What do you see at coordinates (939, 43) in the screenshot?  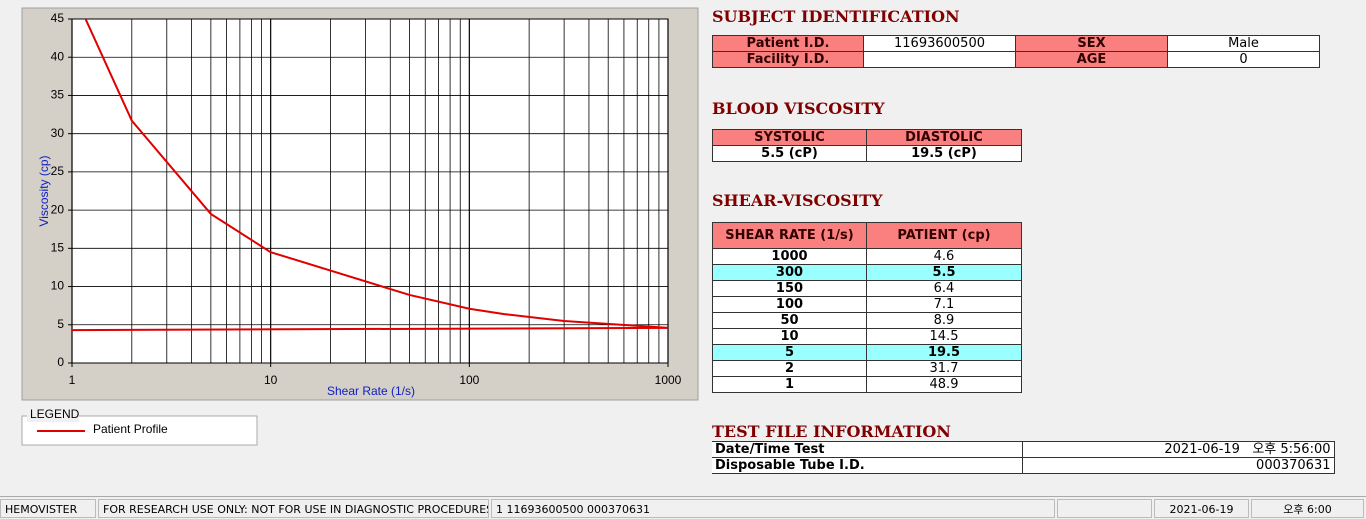 I see `cell-value: 11693600500` at bounding box center [939, 43].